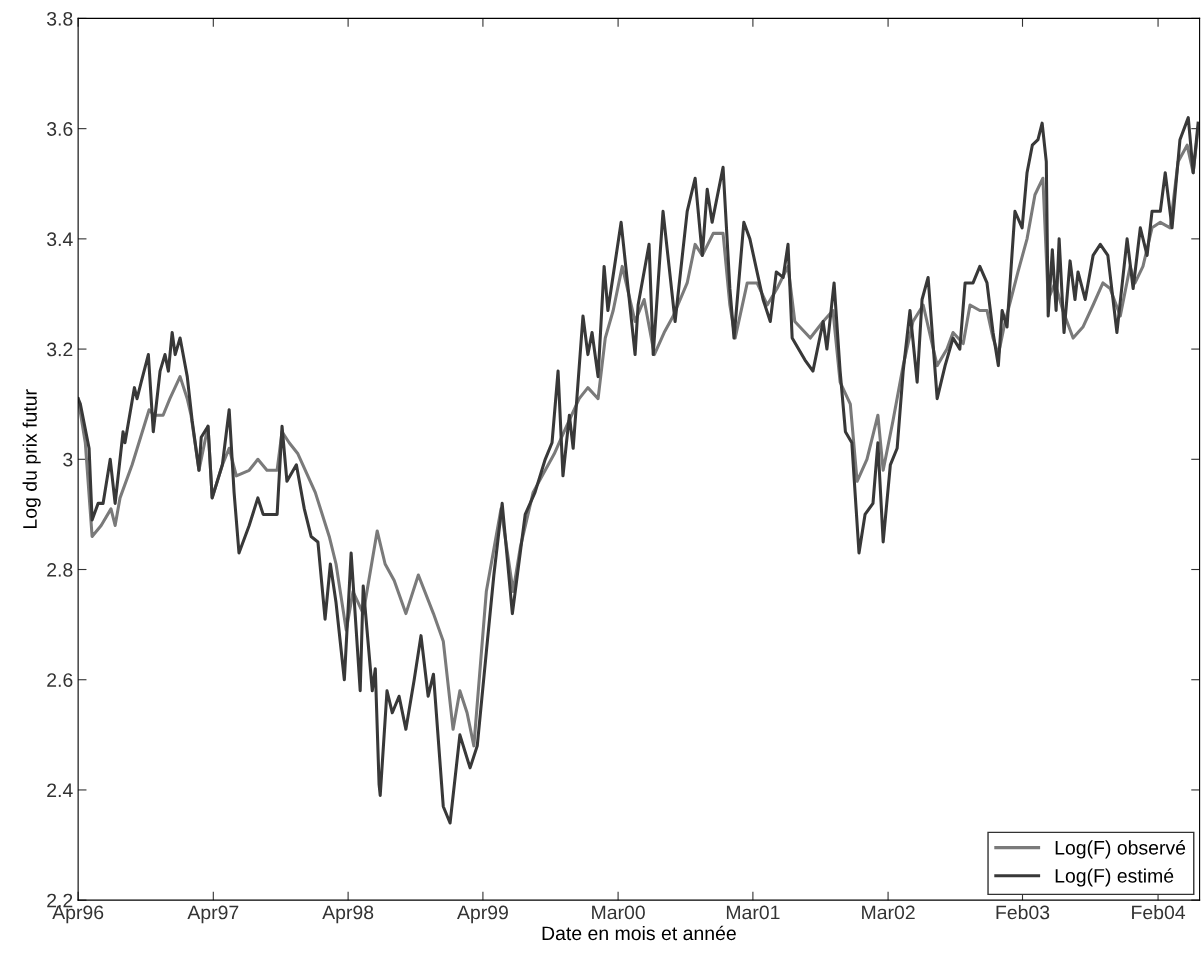 The width and height of the screenshot is (1202, 970). Describe the element at coordinates (59, 349) in the screenshot. I see `y-tick-label: 3.2` at that location.